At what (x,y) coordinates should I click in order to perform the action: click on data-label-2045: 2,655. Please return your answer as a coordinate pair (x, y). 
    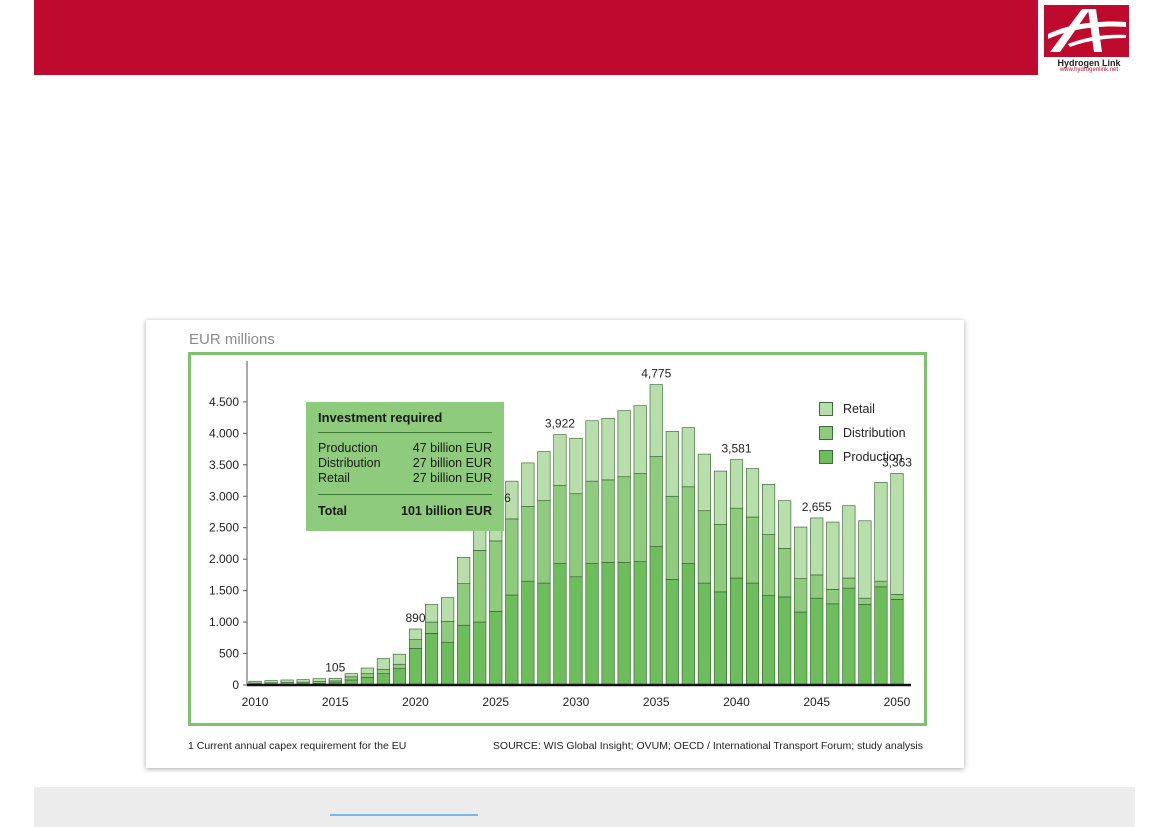
    Looking at the image, I should click on (817, 507).